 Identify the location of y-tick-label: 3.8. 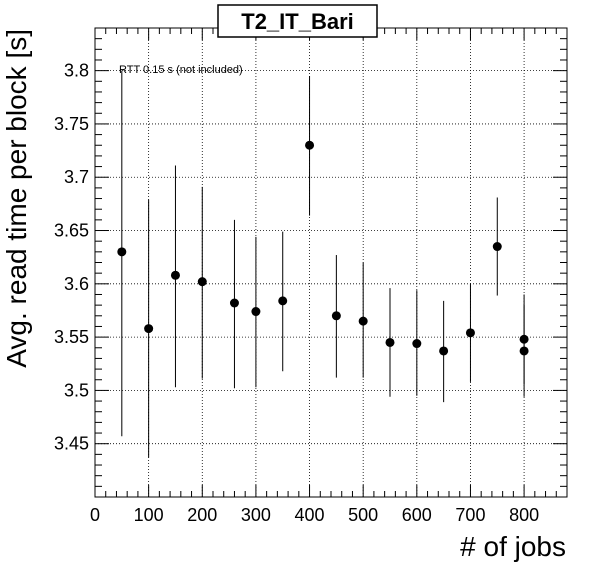
(76, 71).